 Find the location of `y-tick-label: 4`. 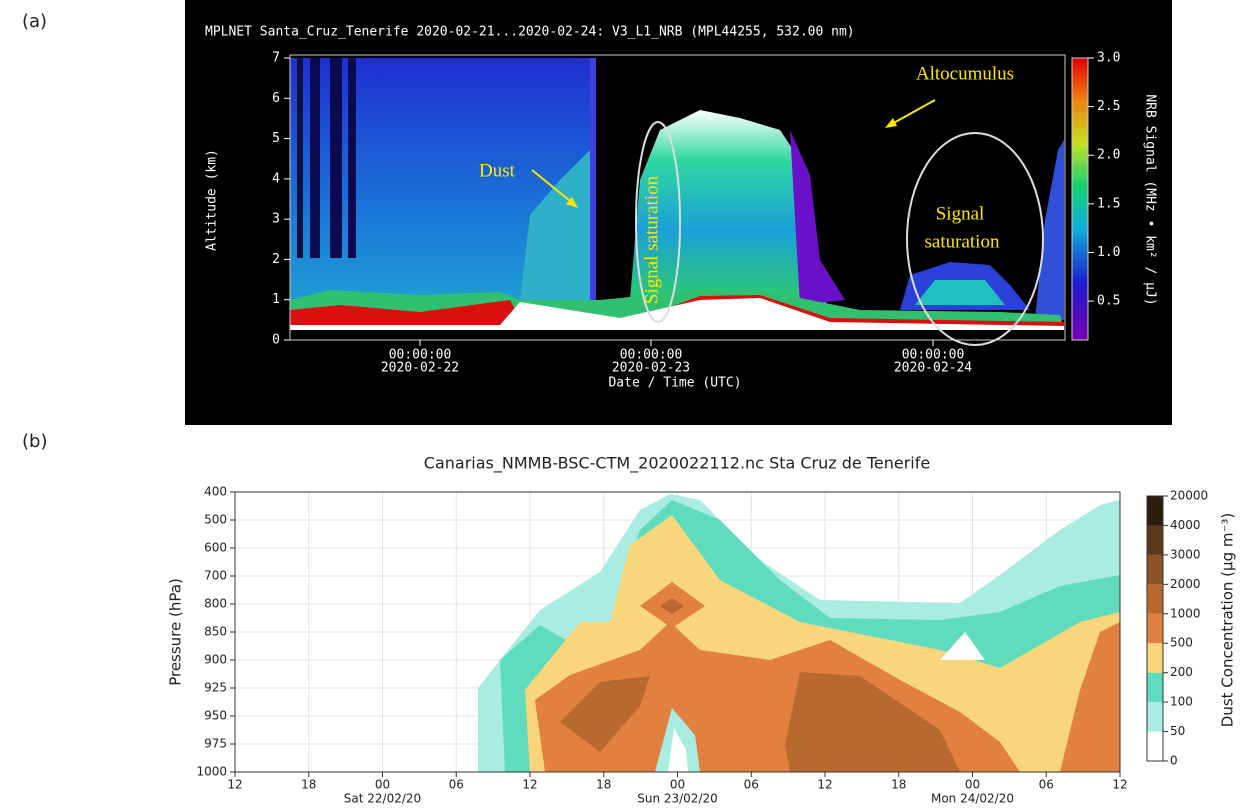

y-tick-label: 4 is located at coordinates (276, 178).